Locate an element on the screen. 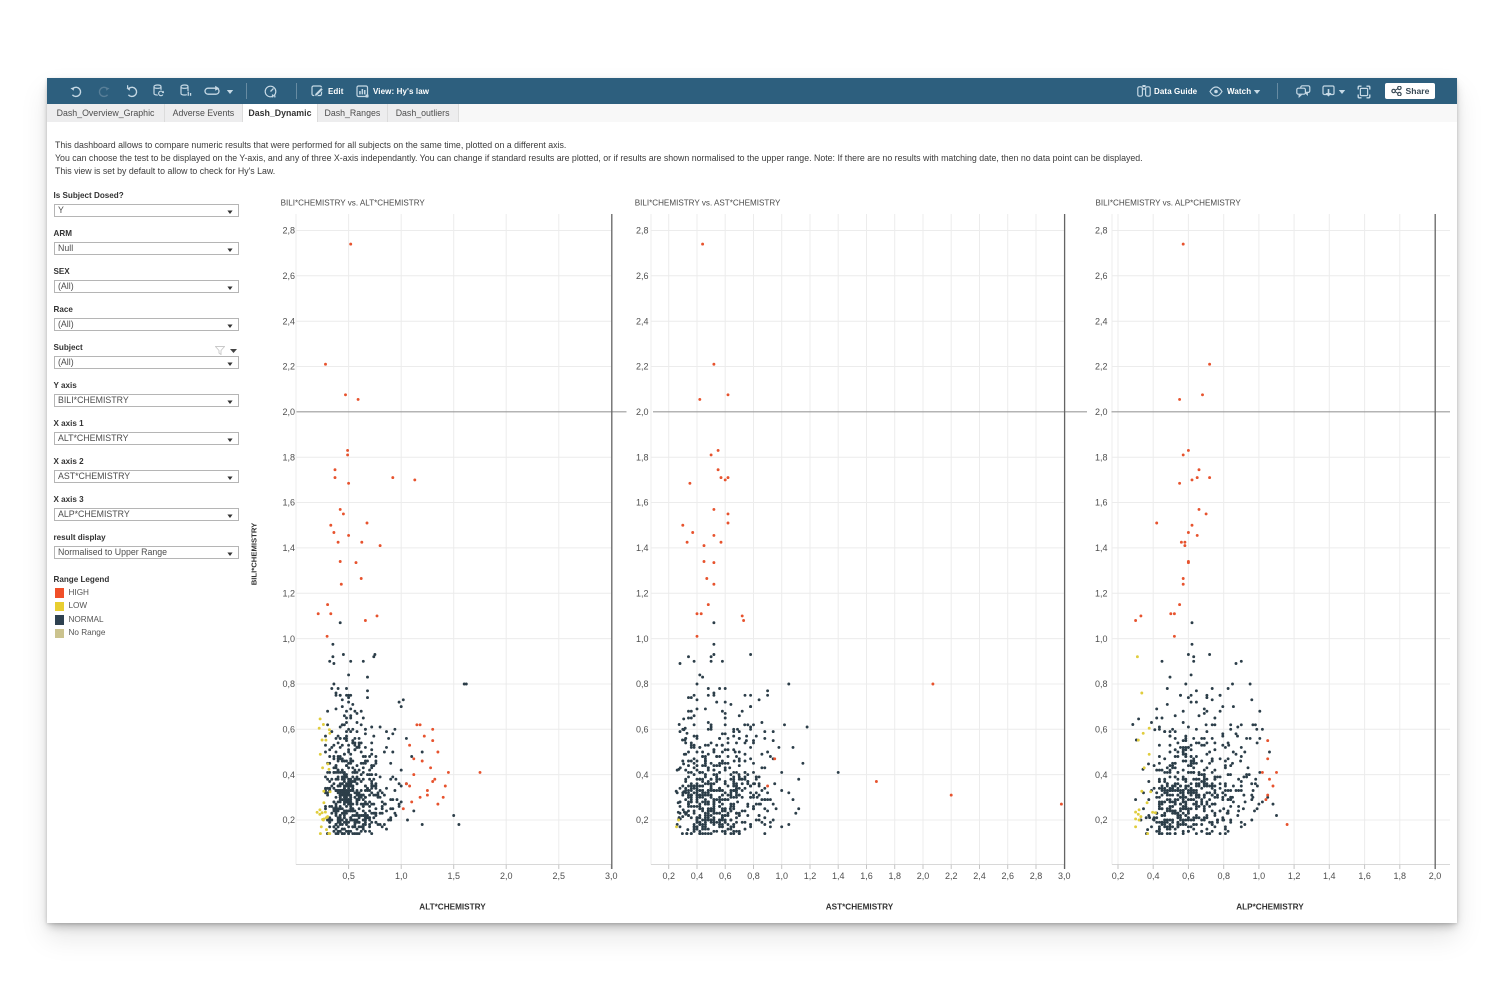  svg-text: BILI*CHEMISTRY is located at coordinates (254, 554).